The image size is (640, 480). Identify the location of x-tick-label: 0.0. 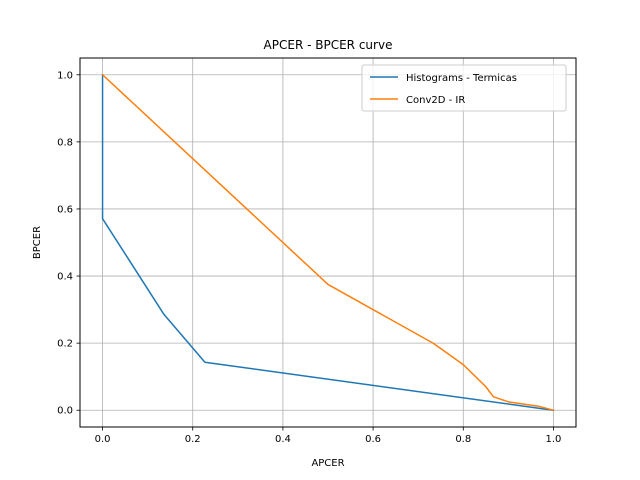
(103, 439).